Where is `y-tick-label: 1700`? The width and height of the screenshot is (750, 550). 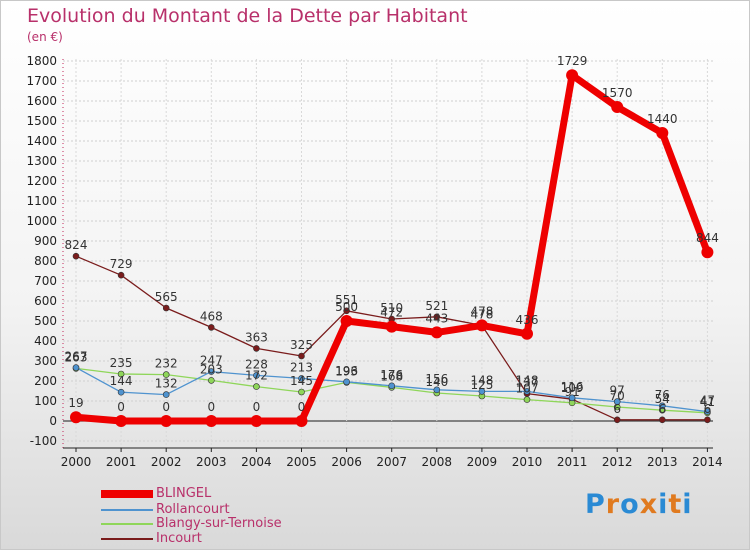 y-tick-label: 1700 is located at coordinates (41, 81).